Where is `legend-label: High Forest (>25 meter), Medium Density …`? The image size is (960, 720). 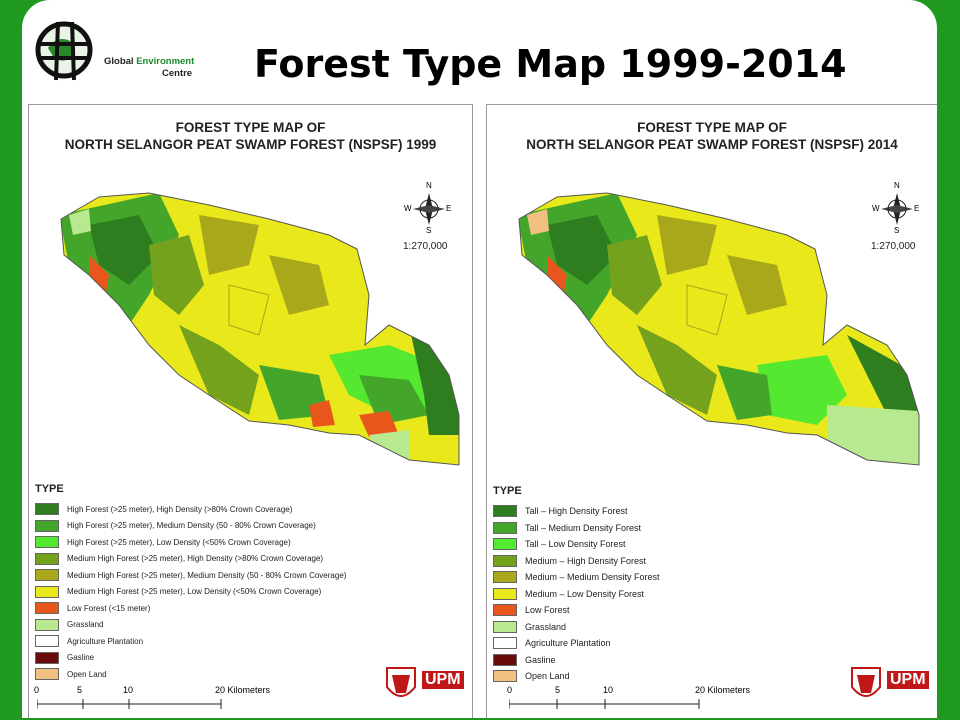
legend-label: High Forest (>25 meter), Medium Density … is located at coordinates (191, 526).